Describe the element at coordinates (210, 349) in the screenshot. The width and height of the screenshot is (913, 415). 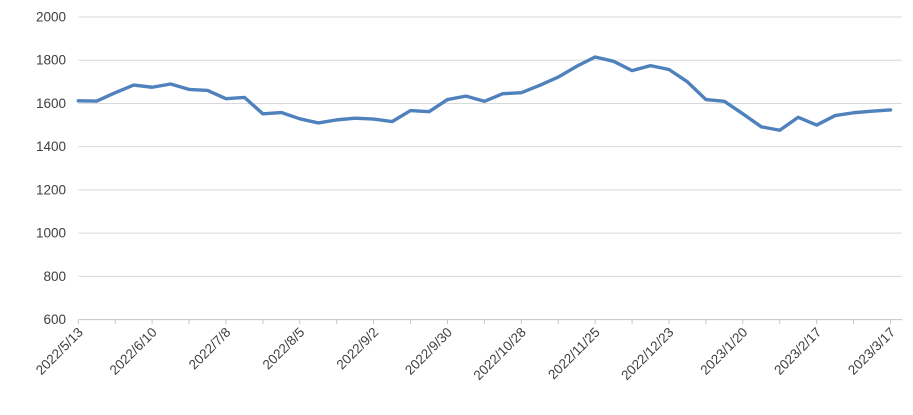
I see `x-axis-label: 2022/7/8` at that location.